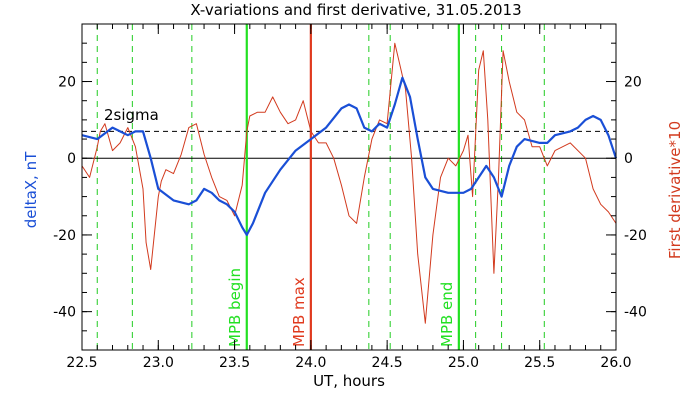 This screenshot has height=400, width=700. Describe the element at coordinates (64, 236) in the screenshot. I see `y-left-tick-label-1: -20` at that location.